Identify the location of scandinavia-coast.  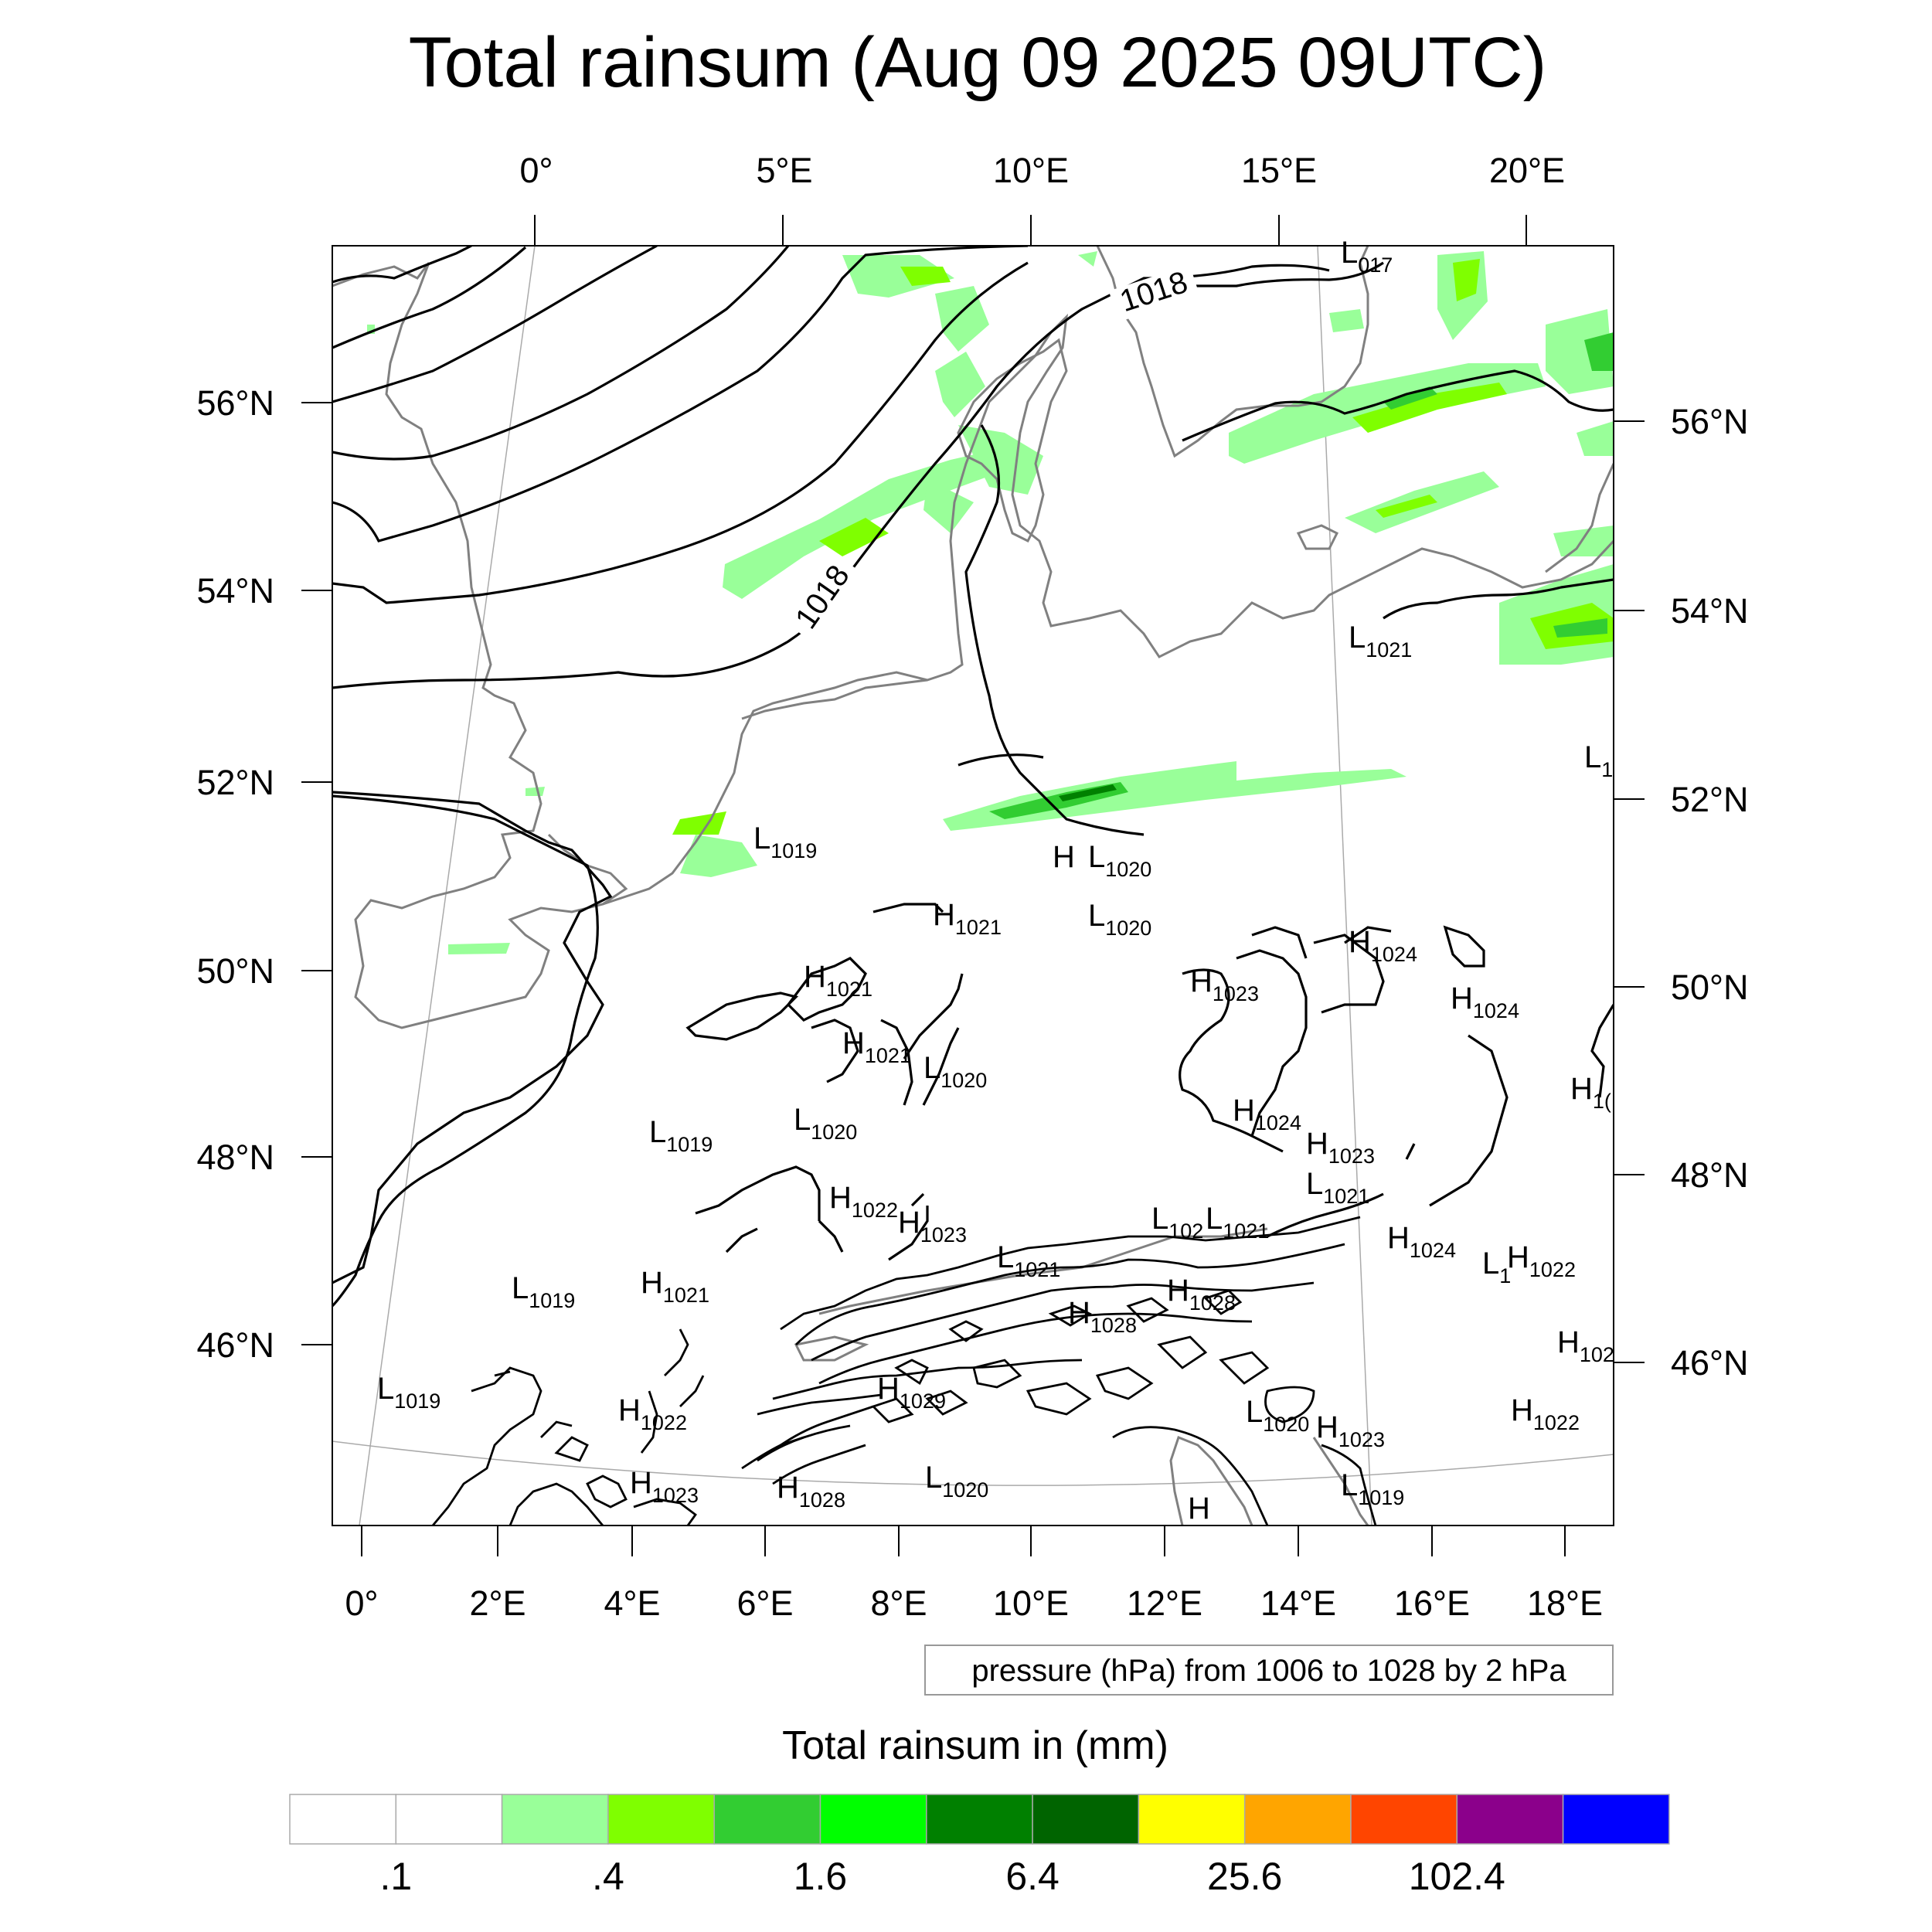
(1233, 352).